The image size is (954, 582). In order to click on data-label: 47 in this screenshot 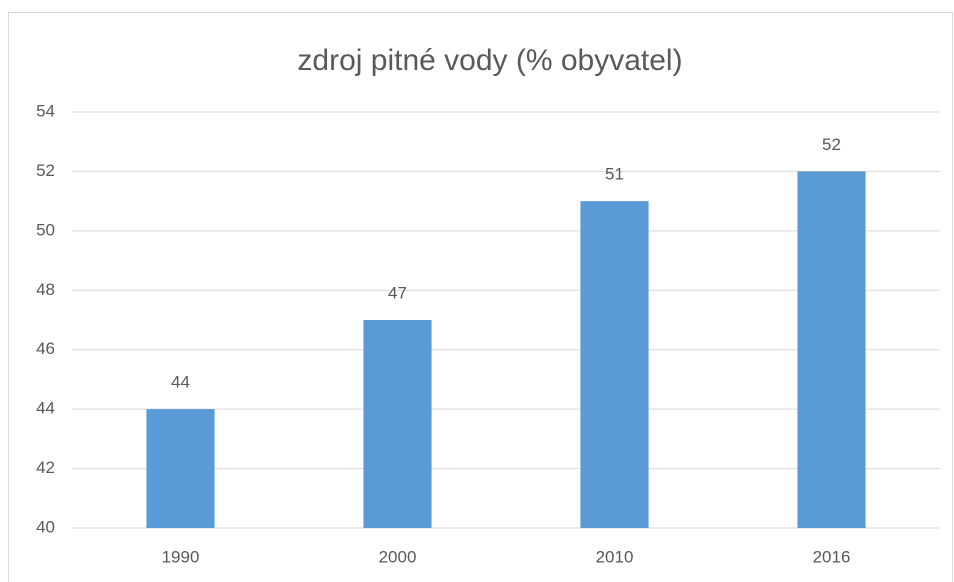, I will do `click(397, 292)`.